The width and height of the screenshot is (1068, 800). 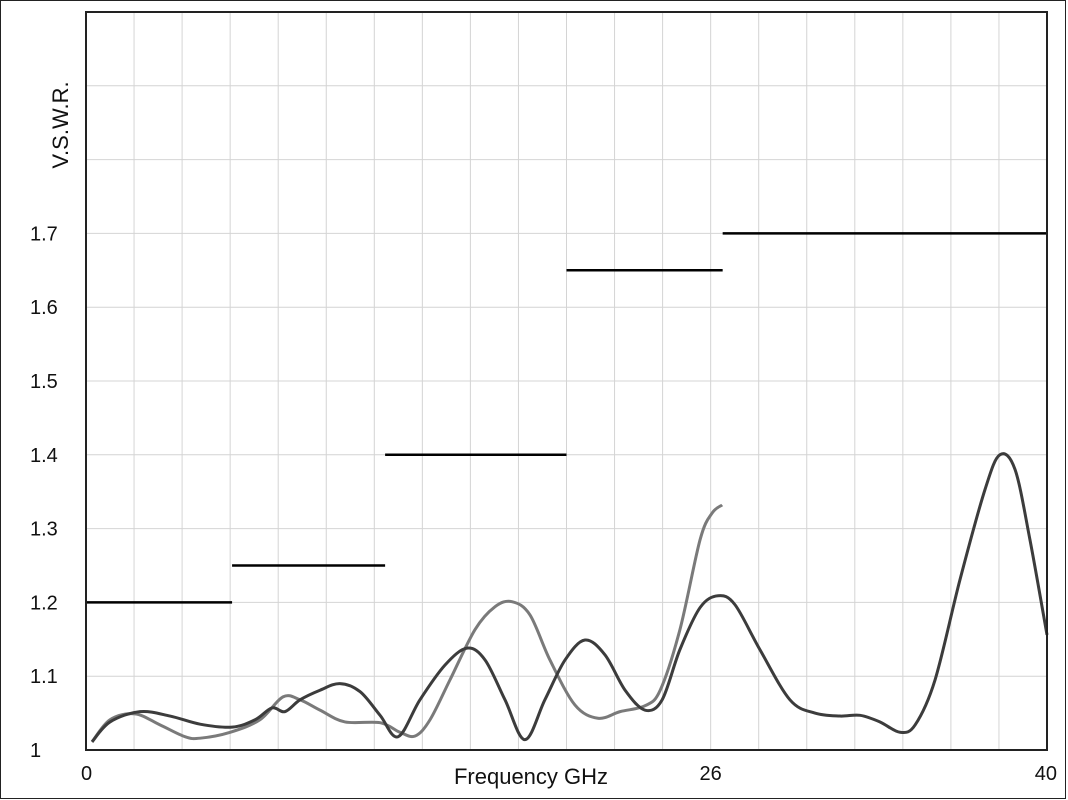 What do you see at coordinates (44, 677) in the screenshot?
I see `y-tick-label: 1.1` at bounding box center [44, 677].